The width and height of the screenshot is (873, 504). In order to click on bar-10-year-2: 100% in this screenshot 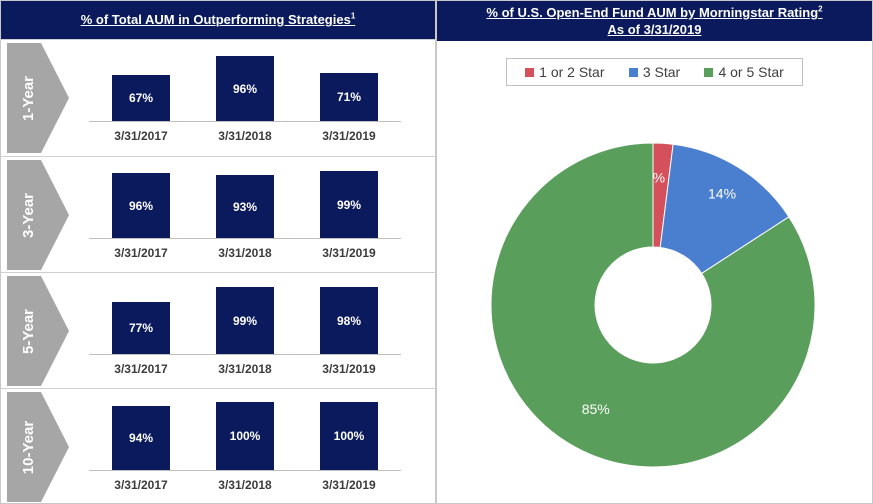, I will do `click(245, 436)`.